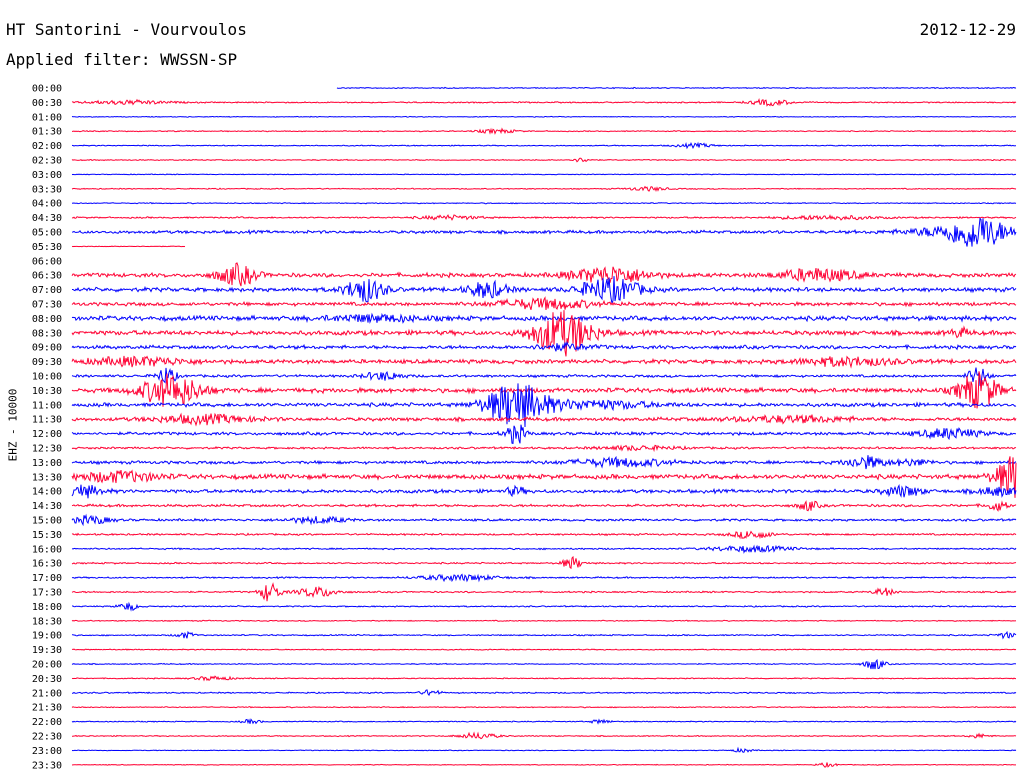 The height and width of the screenshot is (780, 1024). I want to click on time-label: 00:30, so click(47, 103).